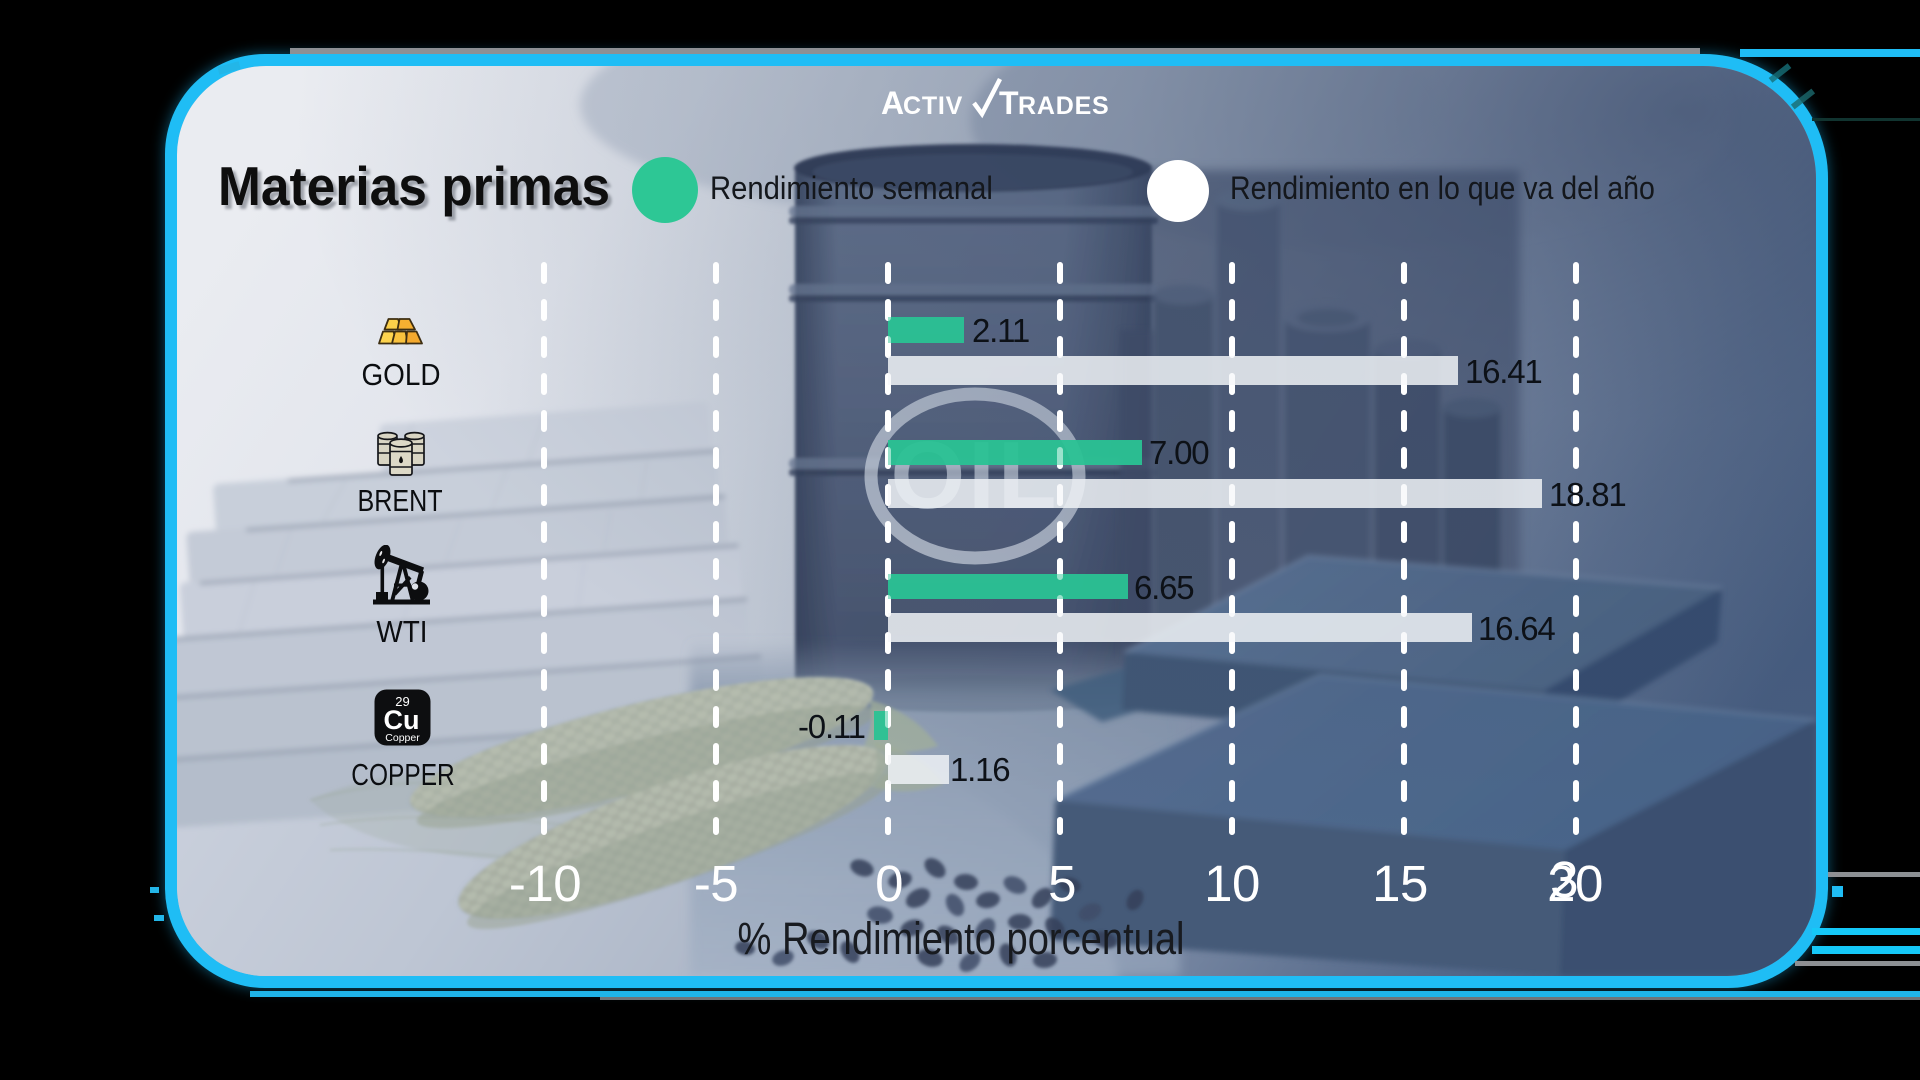 This screenshot has width=1920, height=1080. Describe the element at coordinates (1009, 103) in the screenshot. I see `svg-text: T` at that location.